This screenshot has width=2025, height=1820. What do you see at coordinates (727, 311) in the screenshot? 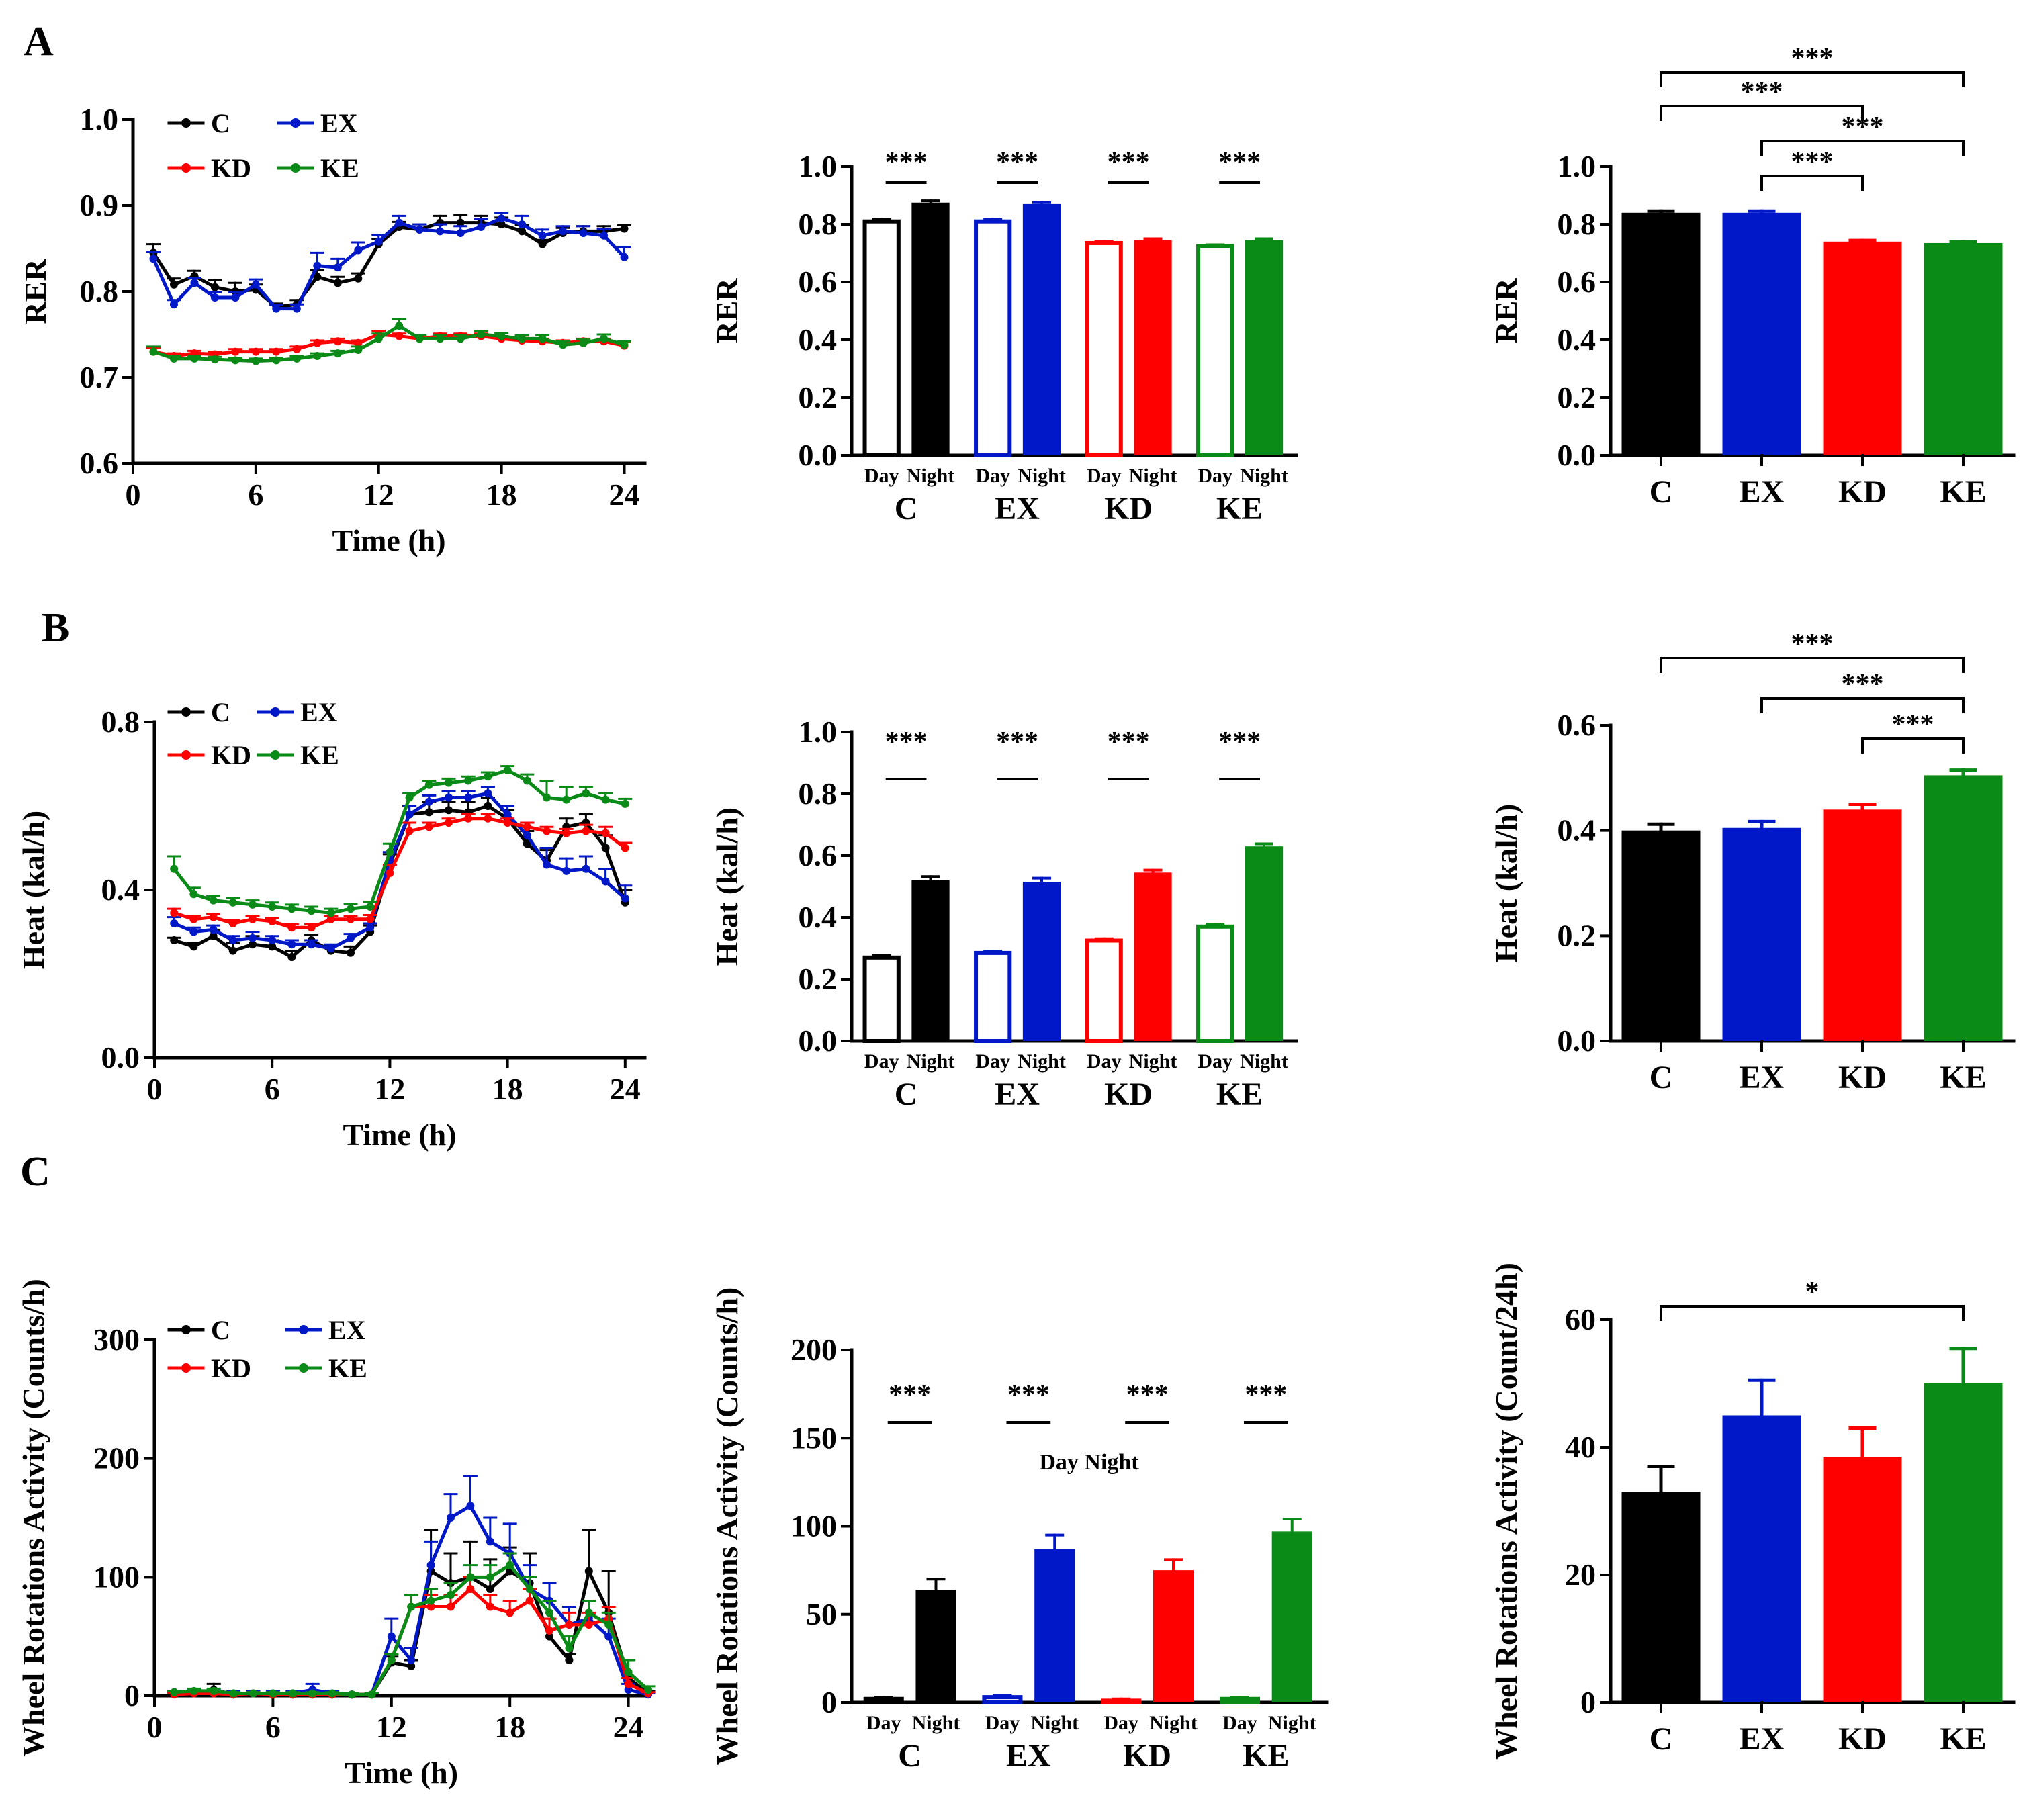
I see `A2-y-title: RER` at bounding box center [727, 311].